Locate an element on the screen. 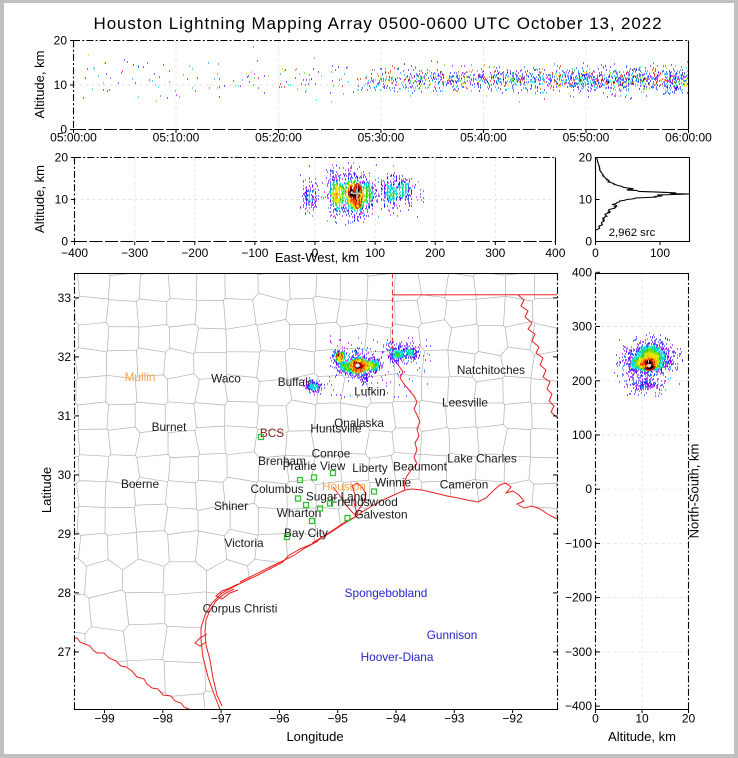 The image size is (738, 758). svg-text: East-West, km is located at coordinates (317, 257).